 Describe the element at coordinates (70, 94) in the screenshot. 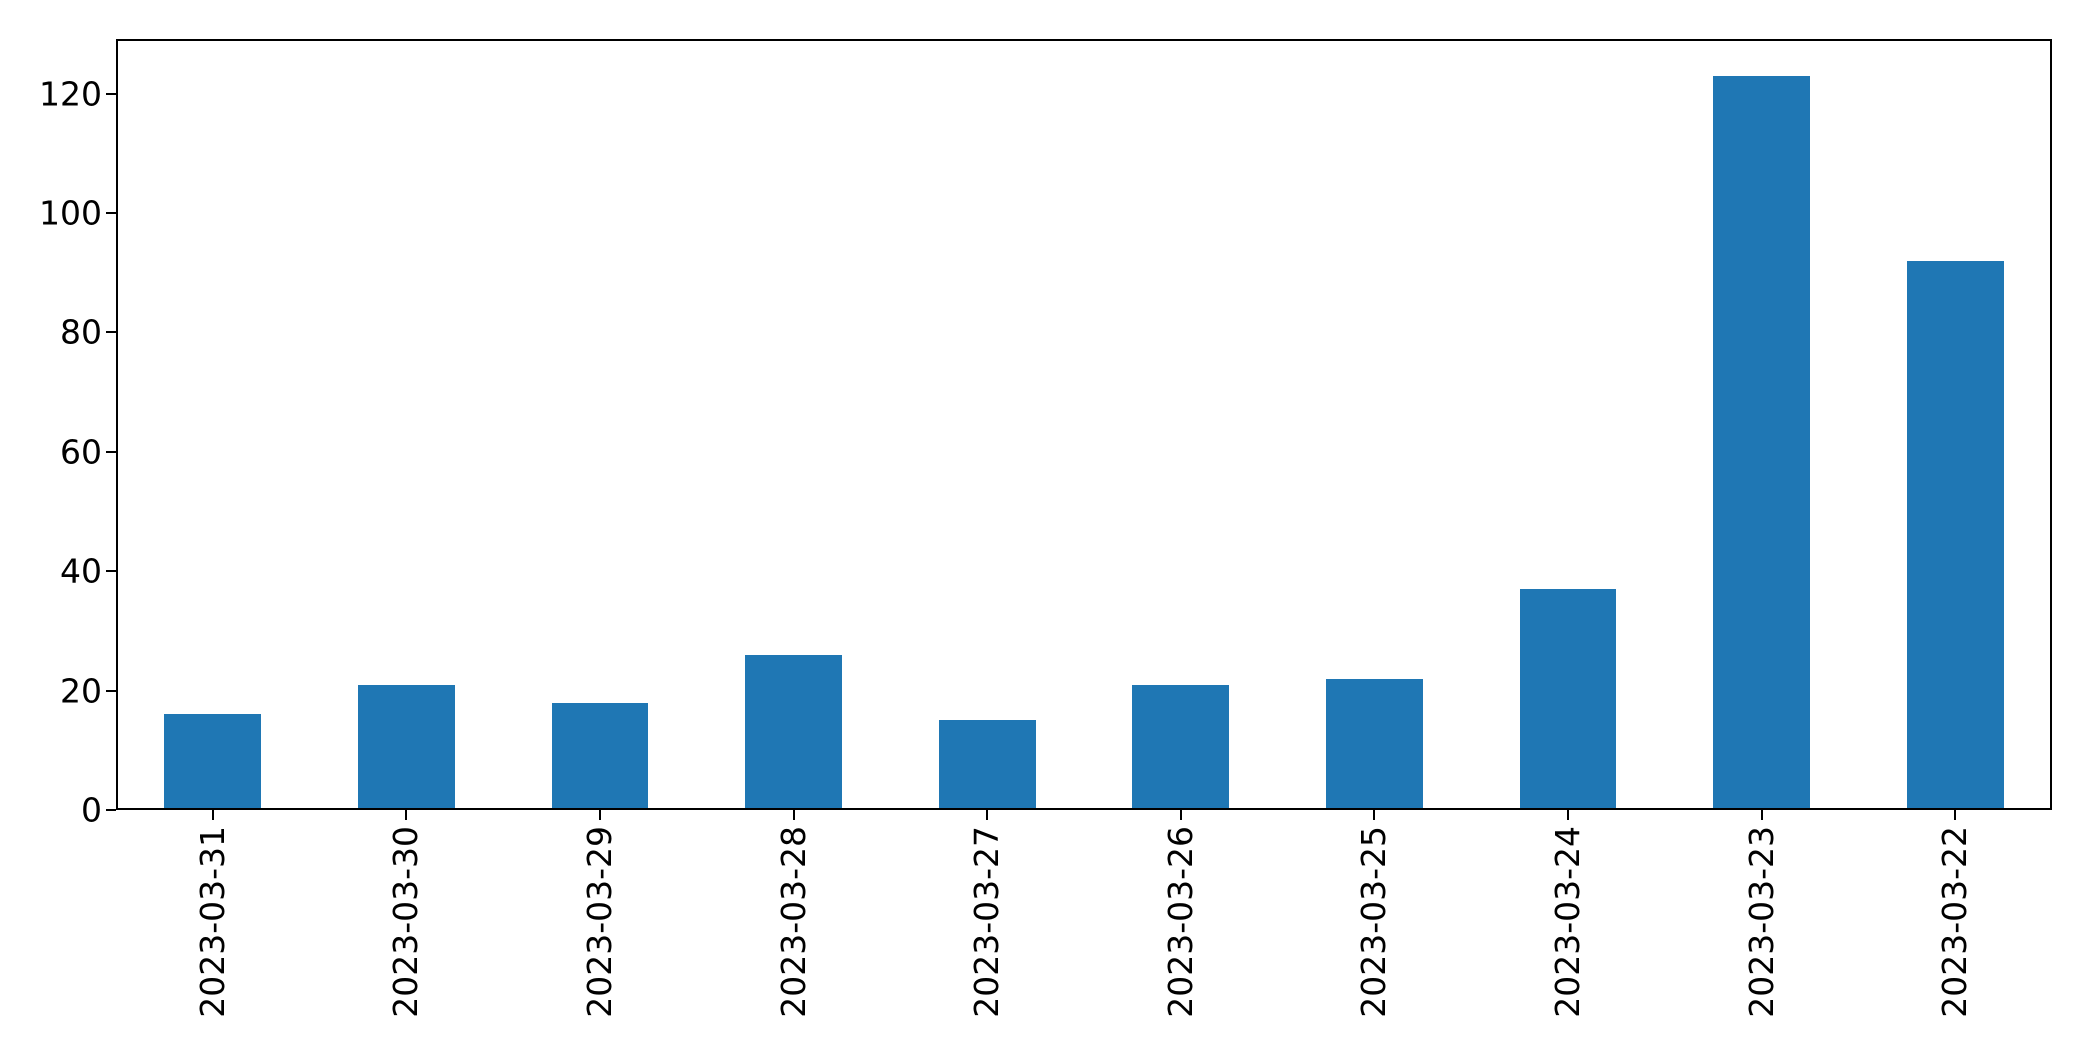

I see `y-tick-label: 120` at that location.